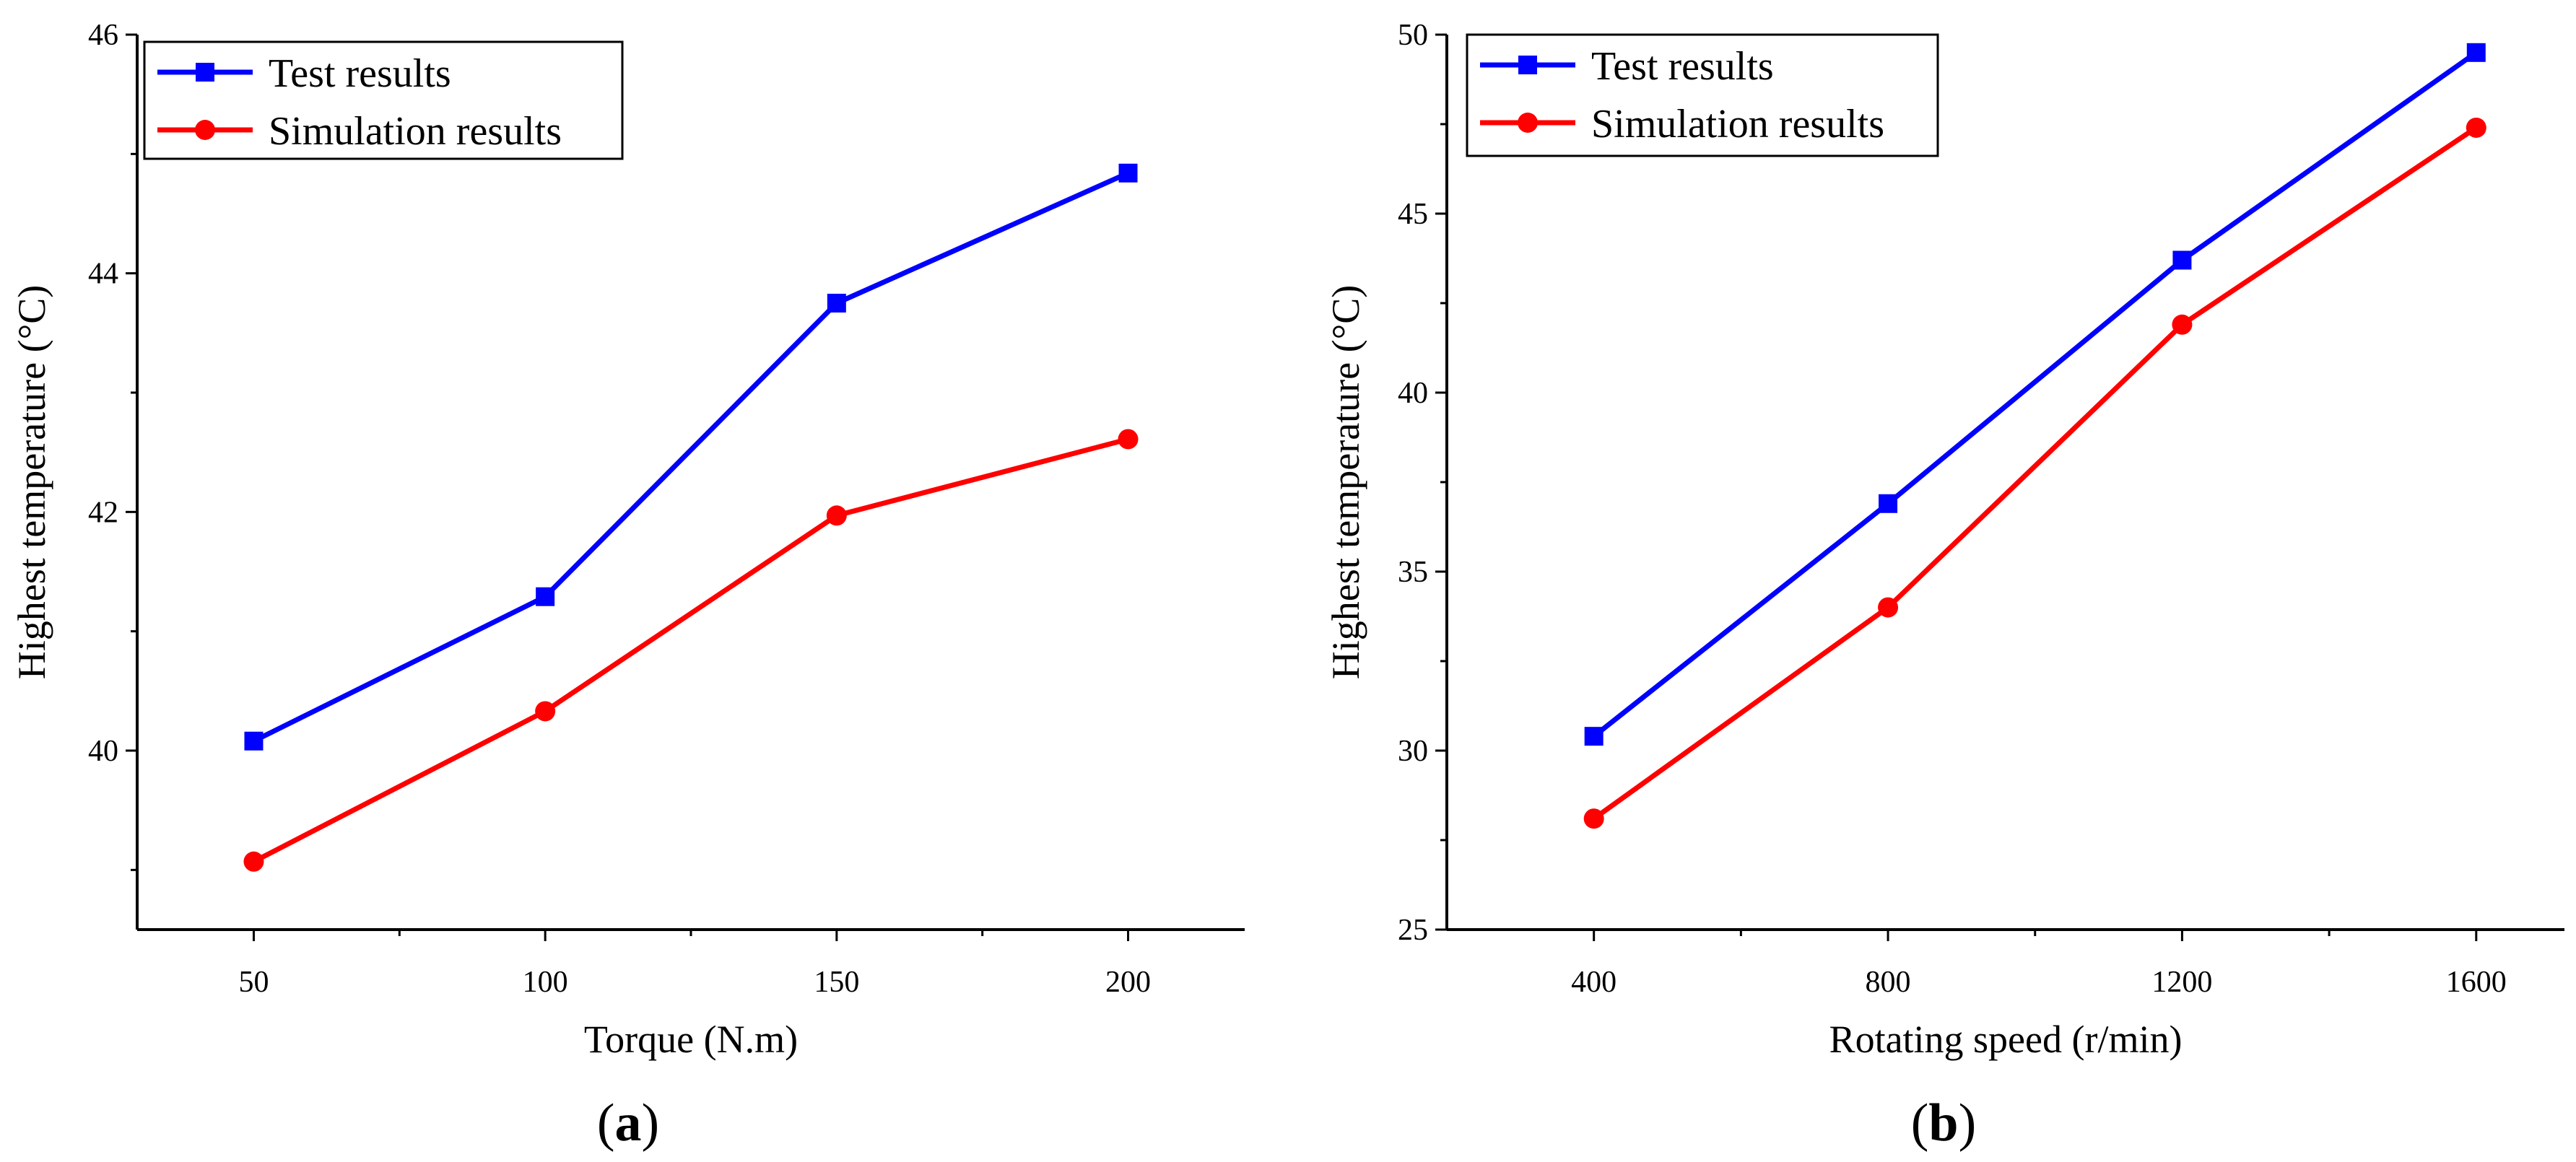  Describe the element at coordinates (103, 35) in the screenshot. I see `y-tick-label: 46` at that location.